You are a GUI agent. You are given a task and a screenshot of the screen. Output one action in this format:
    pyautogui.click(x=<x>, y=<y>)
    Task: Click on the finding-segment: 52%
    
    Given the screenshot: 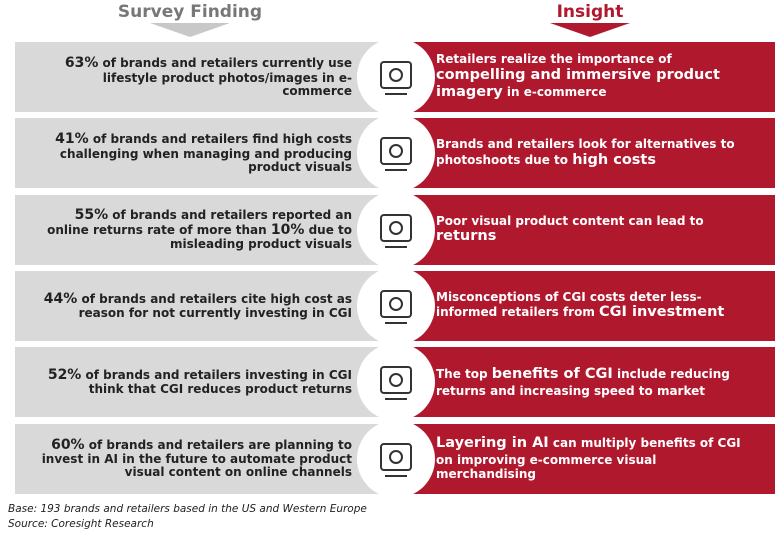 What is the action you would take?
    pyautogui.click(x=64, y=374)
    